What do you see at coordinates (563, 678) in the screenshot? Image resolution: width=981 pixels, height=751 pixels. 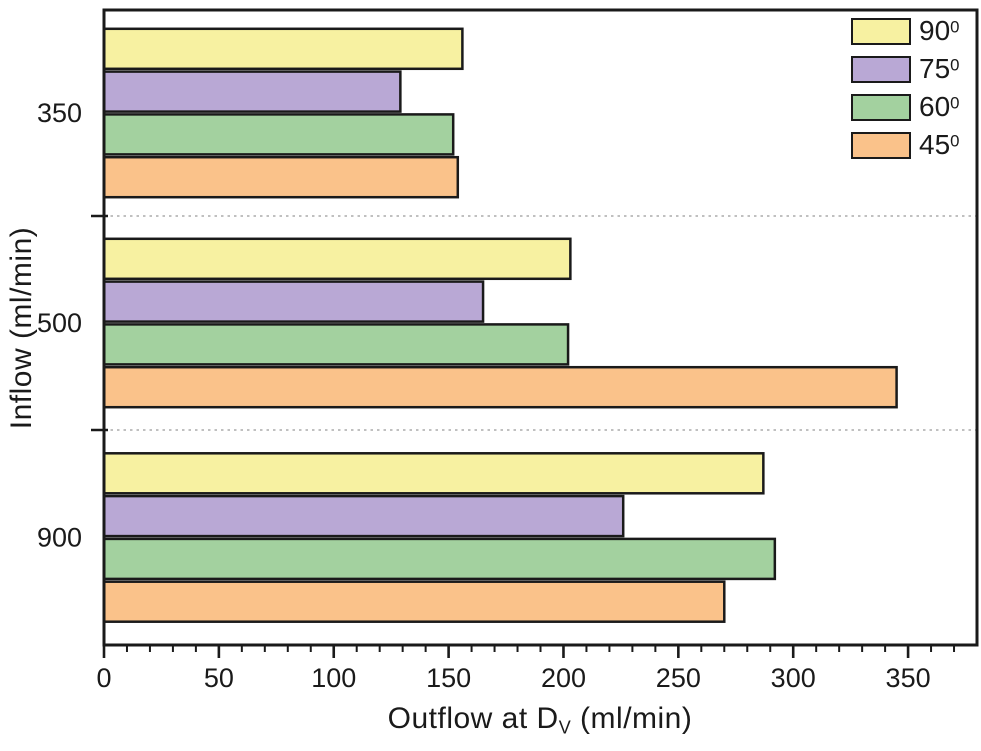 I see `x-tick-label: 200` at bounding box center [563, 678].